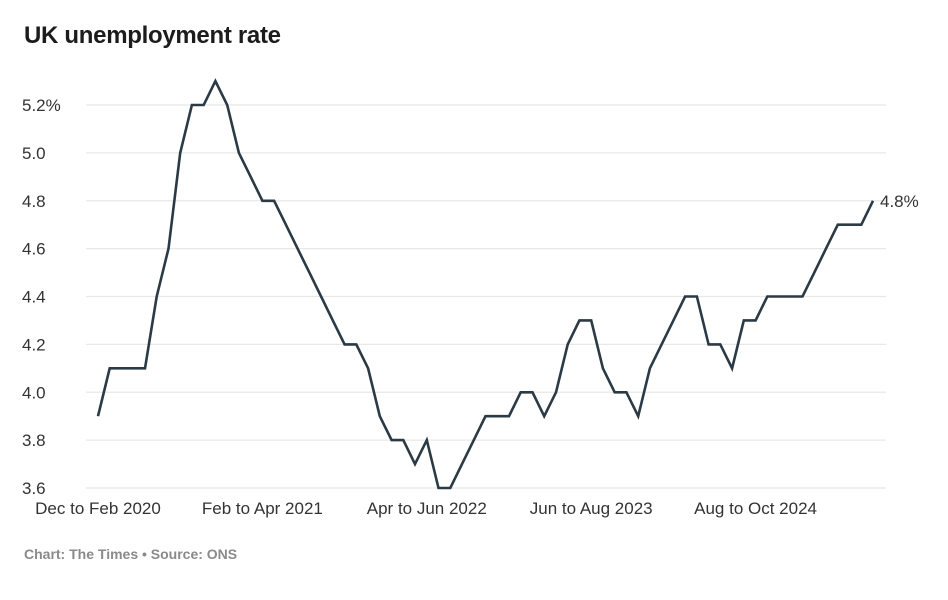 This screenshot has height=600, width=948. Describe the element at coordinates (34, 201) in the screenshot. I see `y-tick-label: 4.8` at that location.